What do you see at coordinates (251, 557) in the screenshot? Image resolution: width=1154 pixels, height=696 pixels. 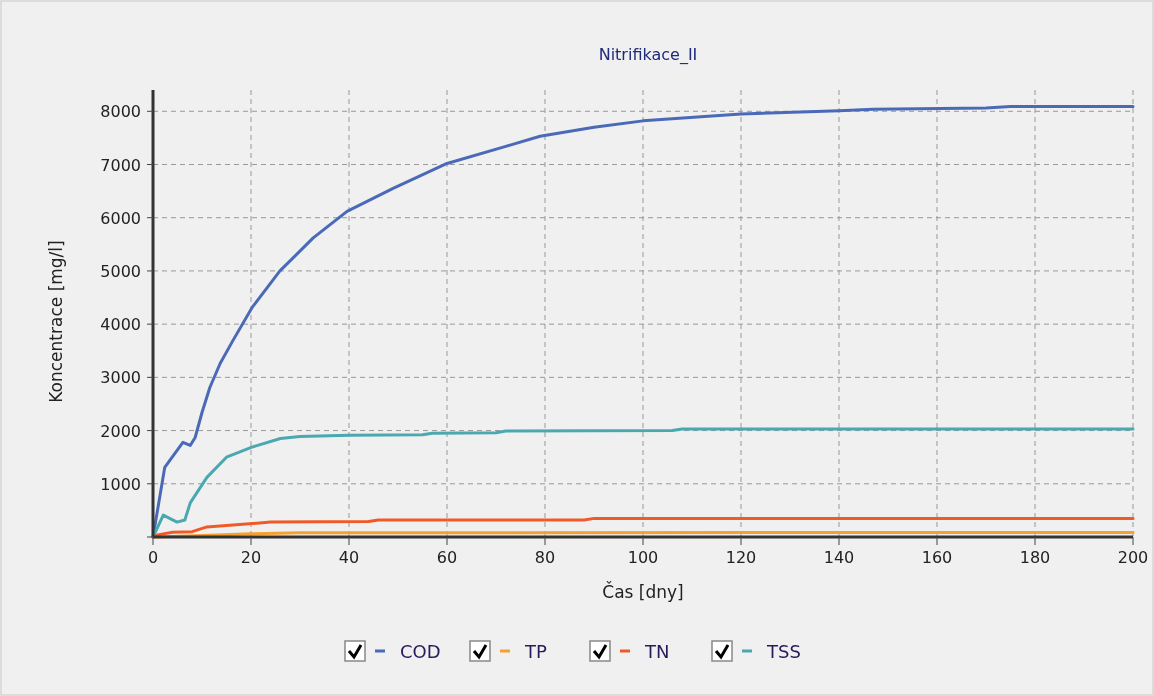 I see `x-tick-label: 20` at bounding box center [251, 557].